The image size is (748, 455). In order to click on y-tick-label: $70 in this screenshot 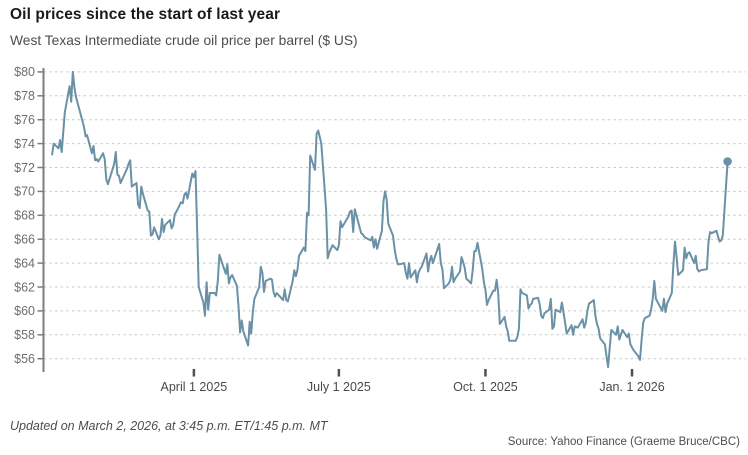, I will do `click(24, 192)`.